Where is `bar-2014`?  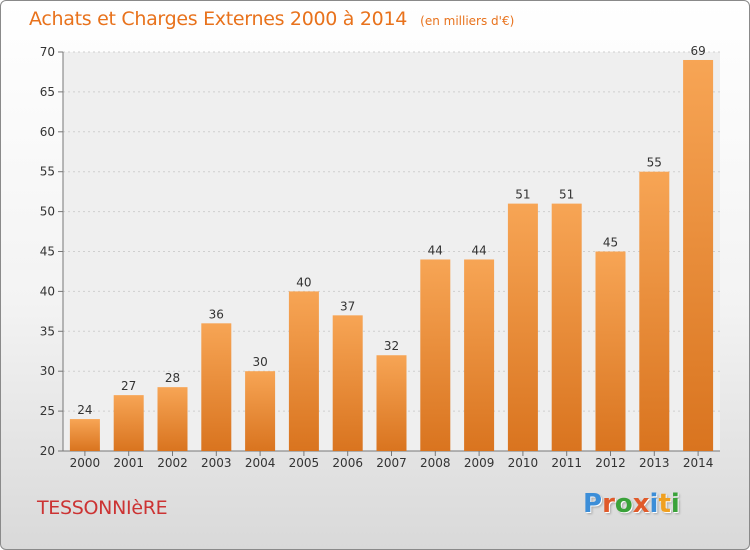 bar-2014 is located at coordinates (698, 255).